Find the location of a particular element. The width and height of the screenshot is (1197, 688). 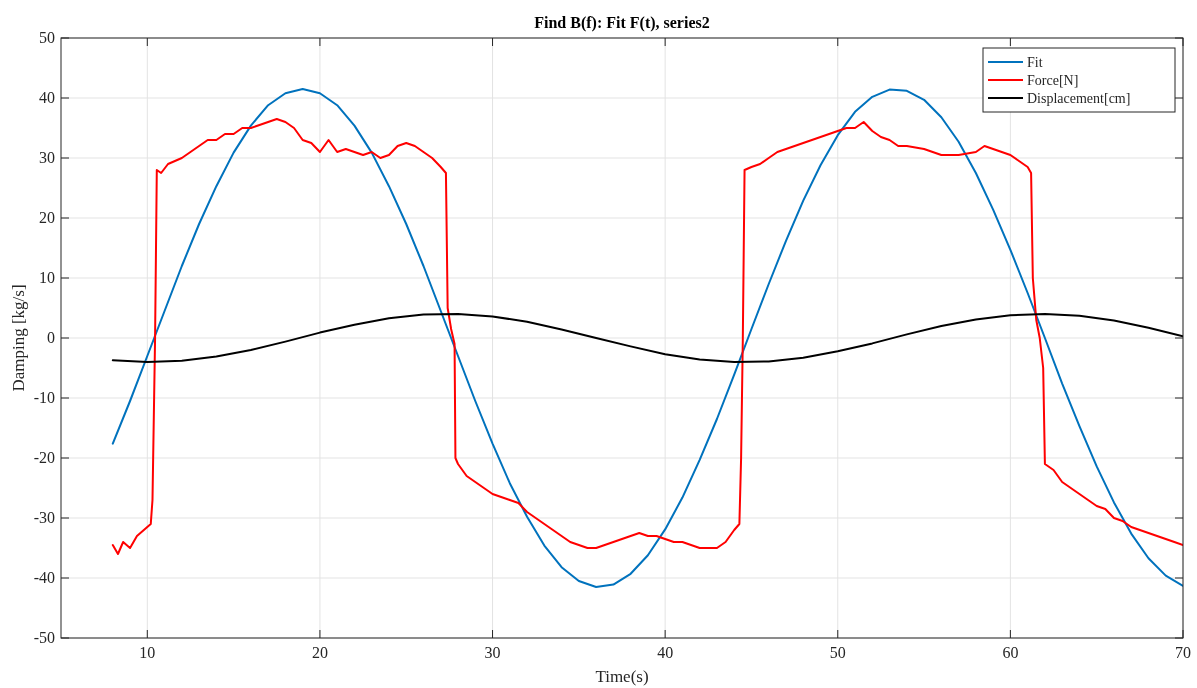

y-tick-label: -20 is located at coordinates (44, 457).